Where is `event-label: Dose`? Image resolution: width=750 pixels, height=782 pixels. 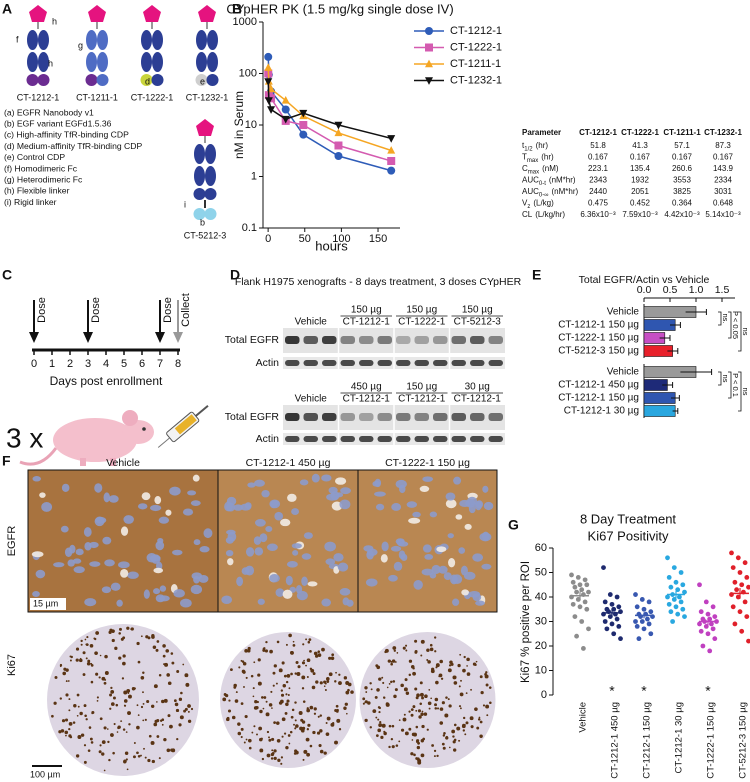
event-label: Dose is located at coordinates (96, 310).